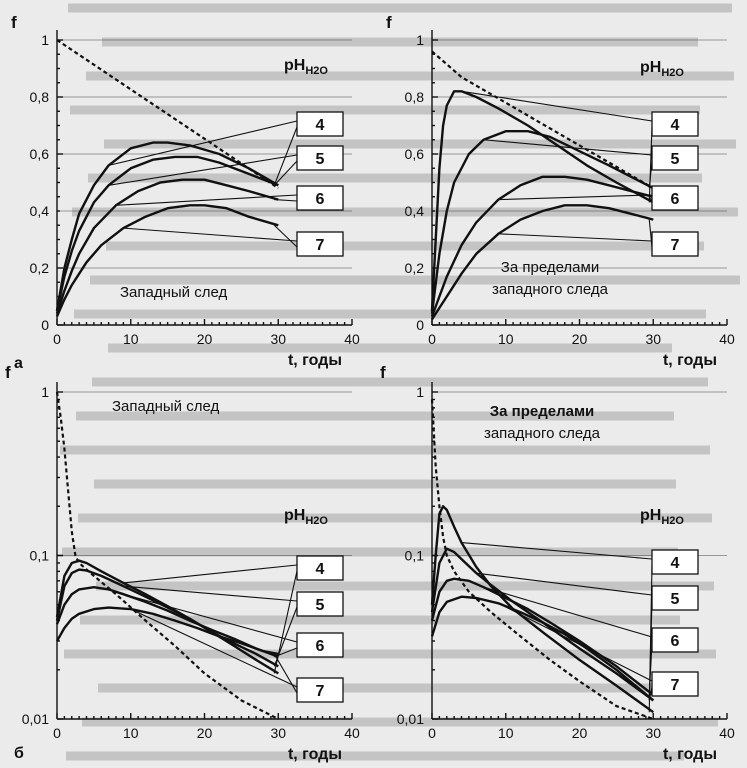 The width and height of the screenshot is (747, 768). I want to click on panel-label: б, so click(19, 753).